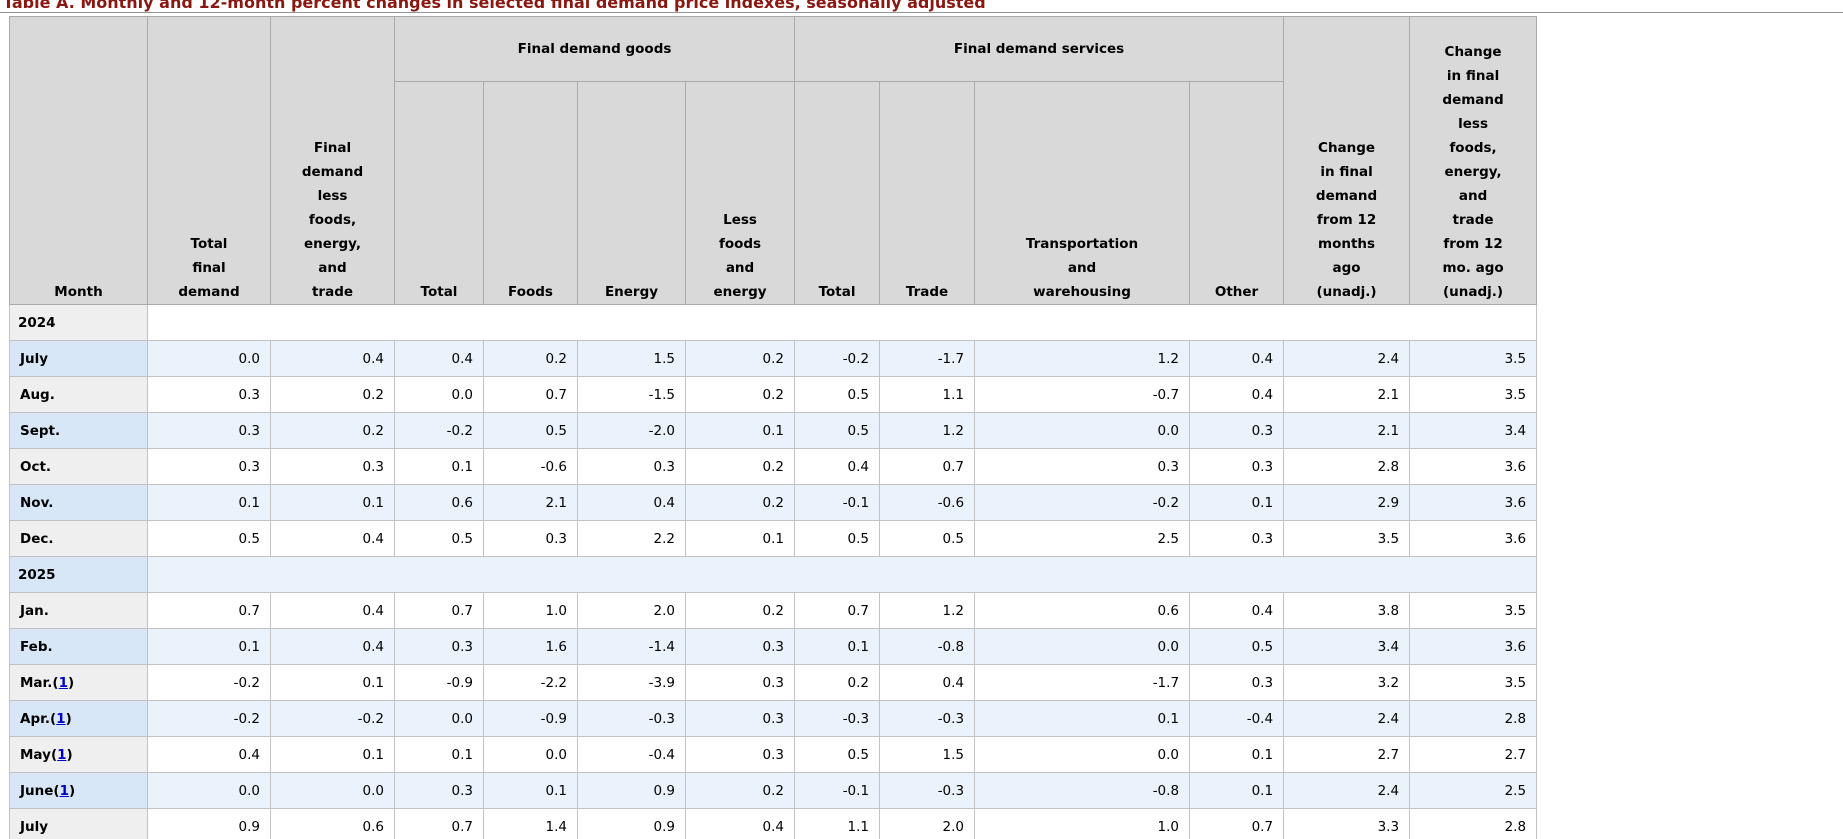 The width and height of the screenshot is (1843, 839). I want to click on month-label-cell: July, so click(78, 823).